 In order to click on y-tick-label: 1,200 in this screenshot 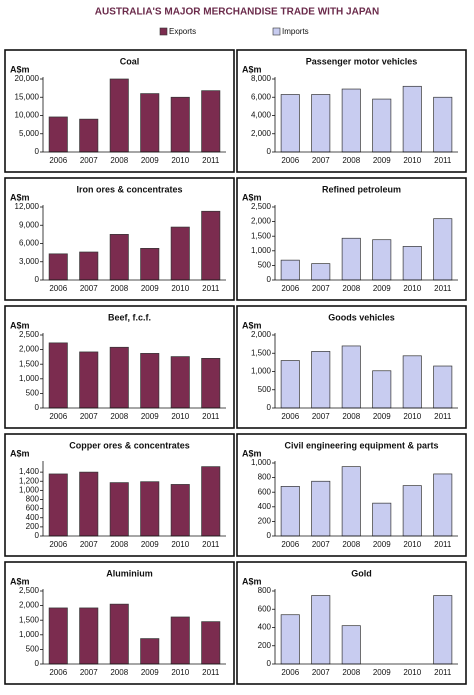, I will do `click(29, 480)`.